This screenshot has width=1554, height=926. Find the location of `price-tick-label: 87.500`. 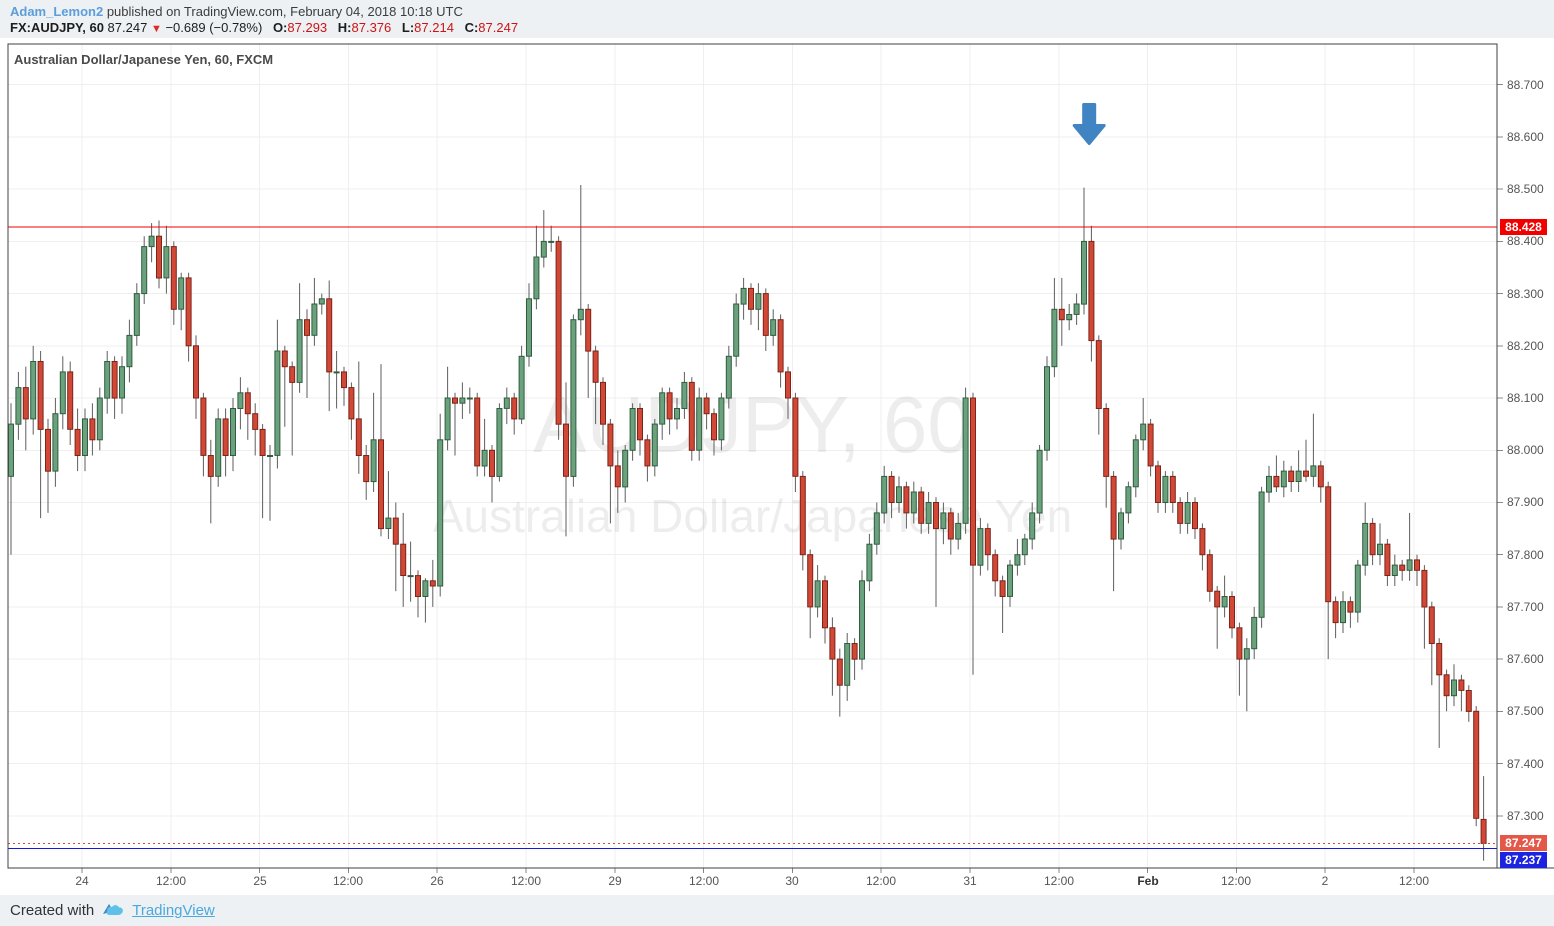

price-tick-label: 87.500 is located at coordinates (1525, 711).